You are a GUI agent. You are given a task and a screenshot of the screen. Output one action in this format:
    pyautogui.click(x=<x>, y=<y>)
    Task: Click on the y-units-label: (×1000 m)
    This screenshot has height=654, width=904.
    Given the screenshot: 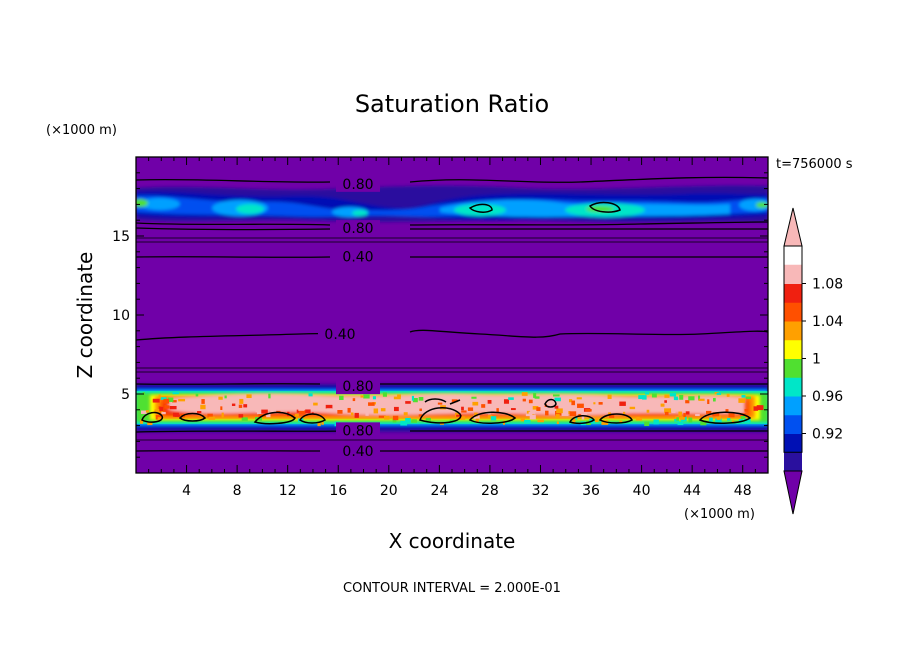 What is the action you would take?
    pyautogui.click(x=81, y=130)
    